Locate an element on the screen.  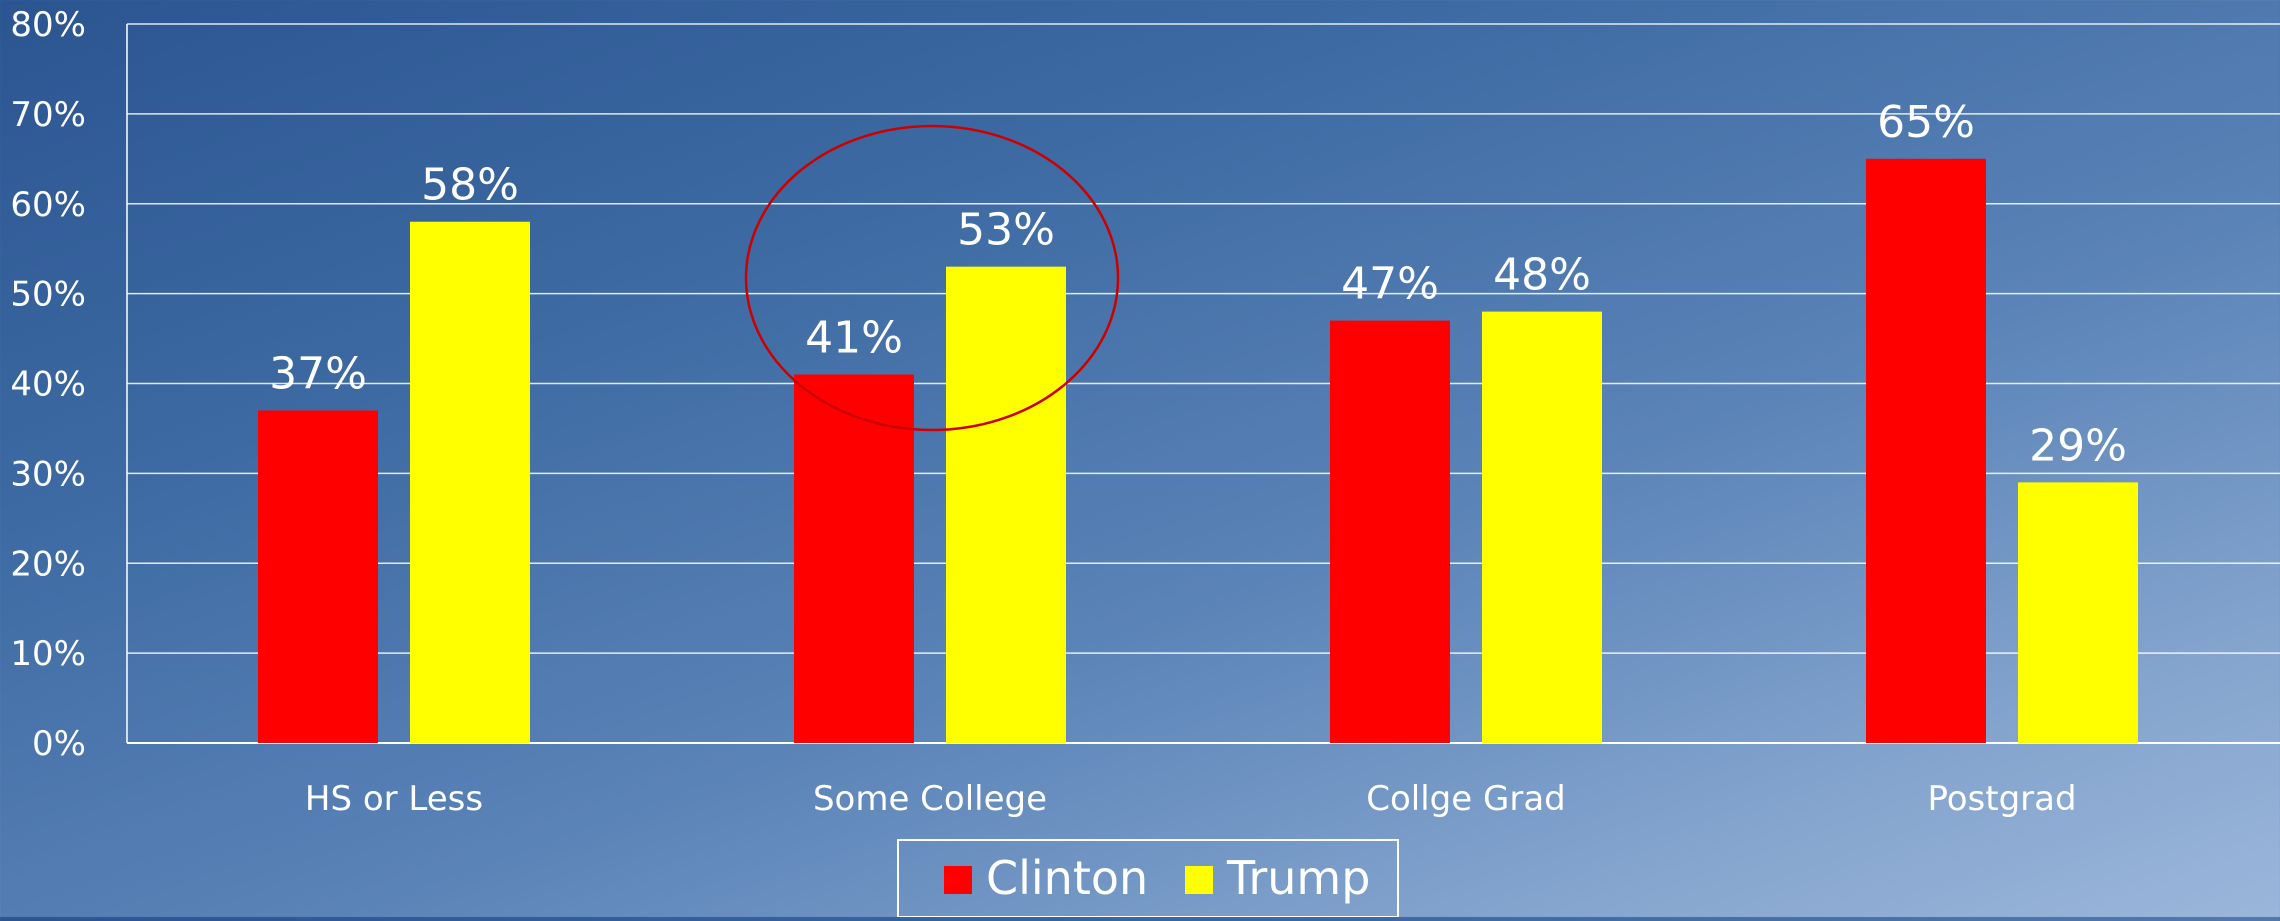
data-label: 29% is located at coordinates (2078, 445).